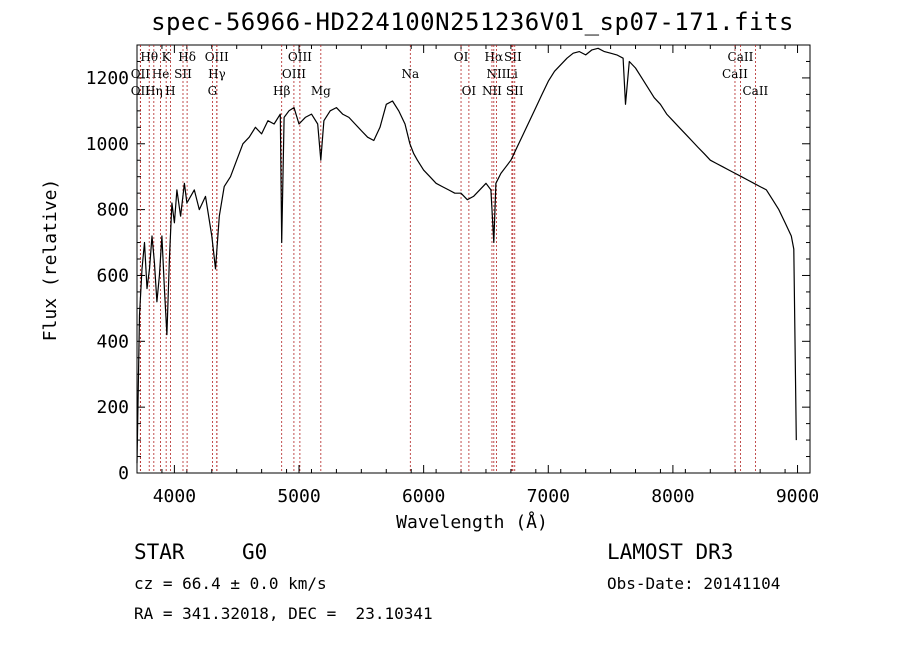 The width and height of the screenshot is (900, 649). Describe the element at coordinates (112, 210) in the screenshot. I see `y-tick-label: 800` at that location.